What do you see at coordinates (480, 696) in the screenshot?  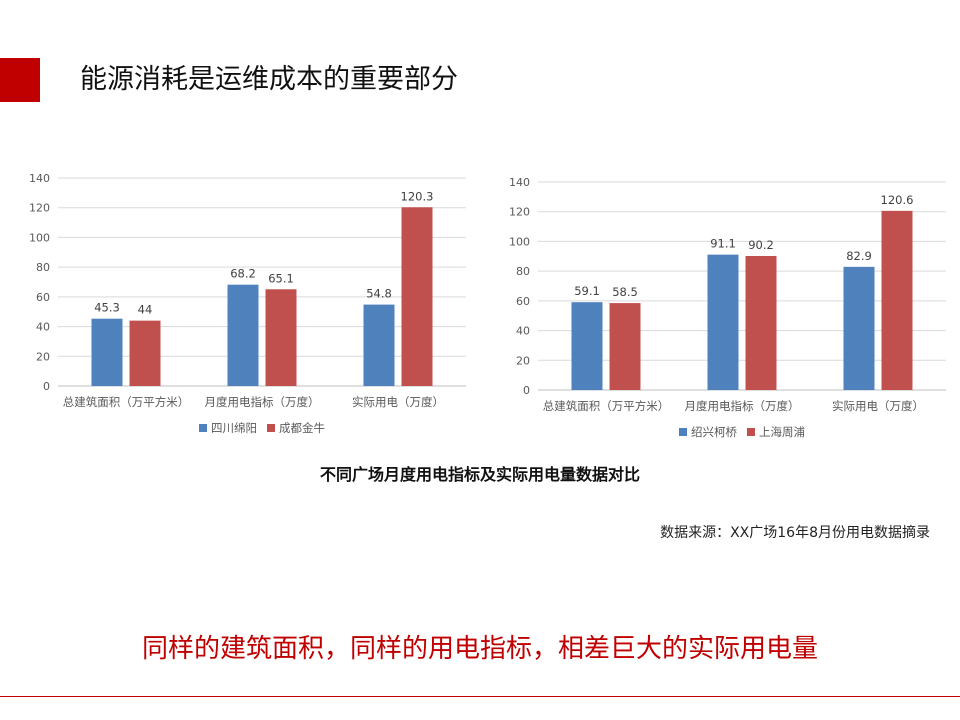 I see `footer-divider` at bounding box center [480, 696].